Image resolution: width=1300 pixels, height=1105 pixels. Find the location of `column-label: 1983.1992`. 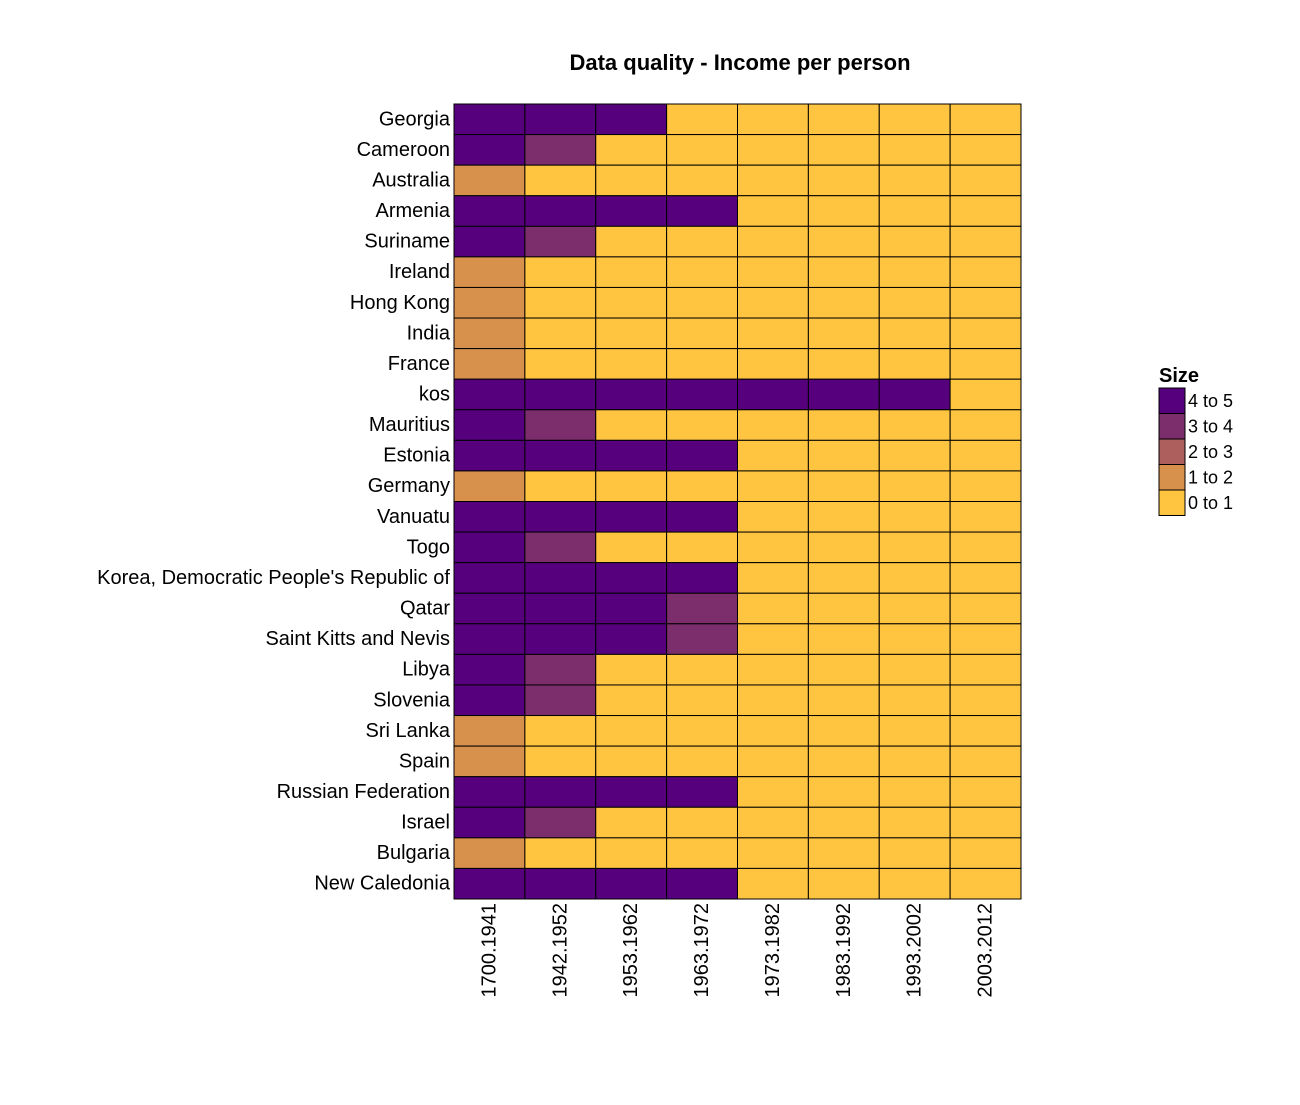

column-label: 1983.1992 is located at coordinates (844, 950).